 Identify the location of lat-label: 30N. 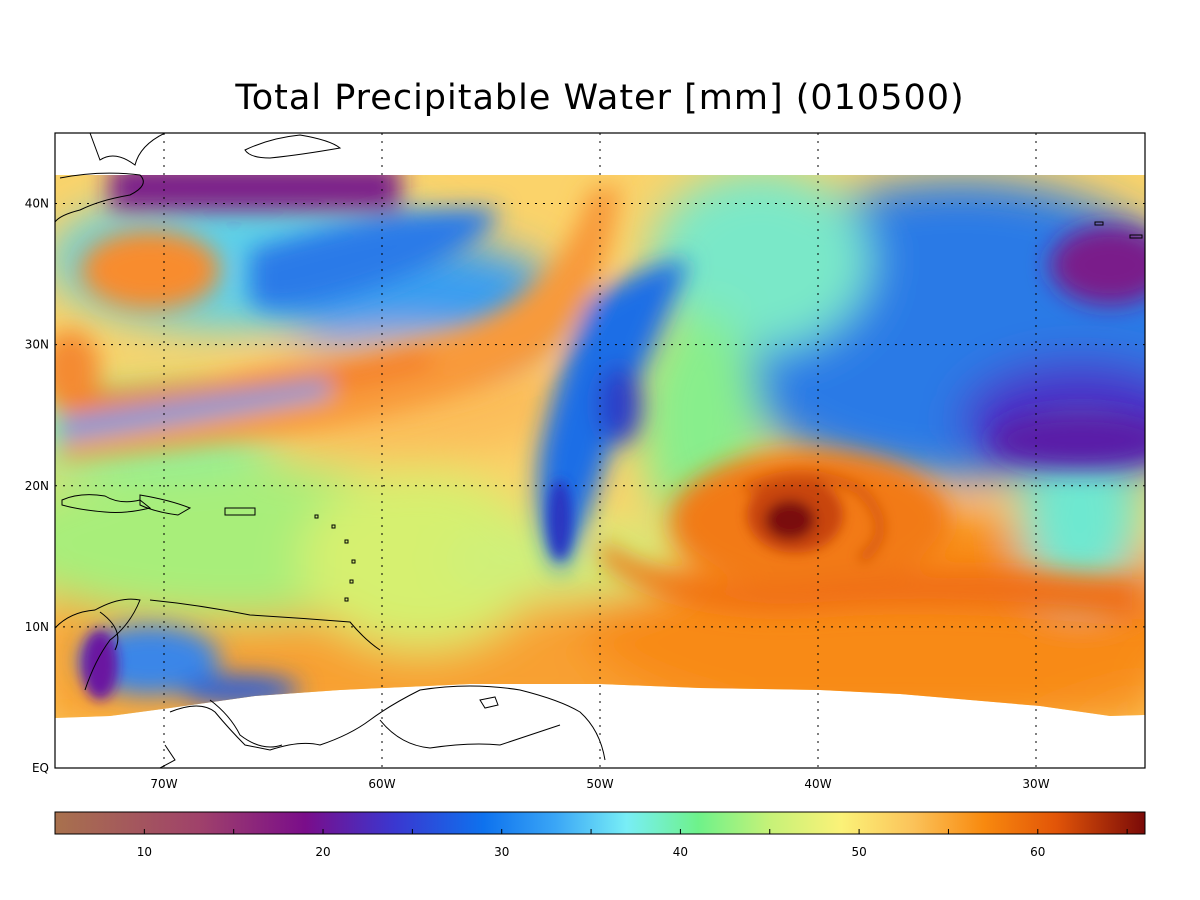
(37, 345).